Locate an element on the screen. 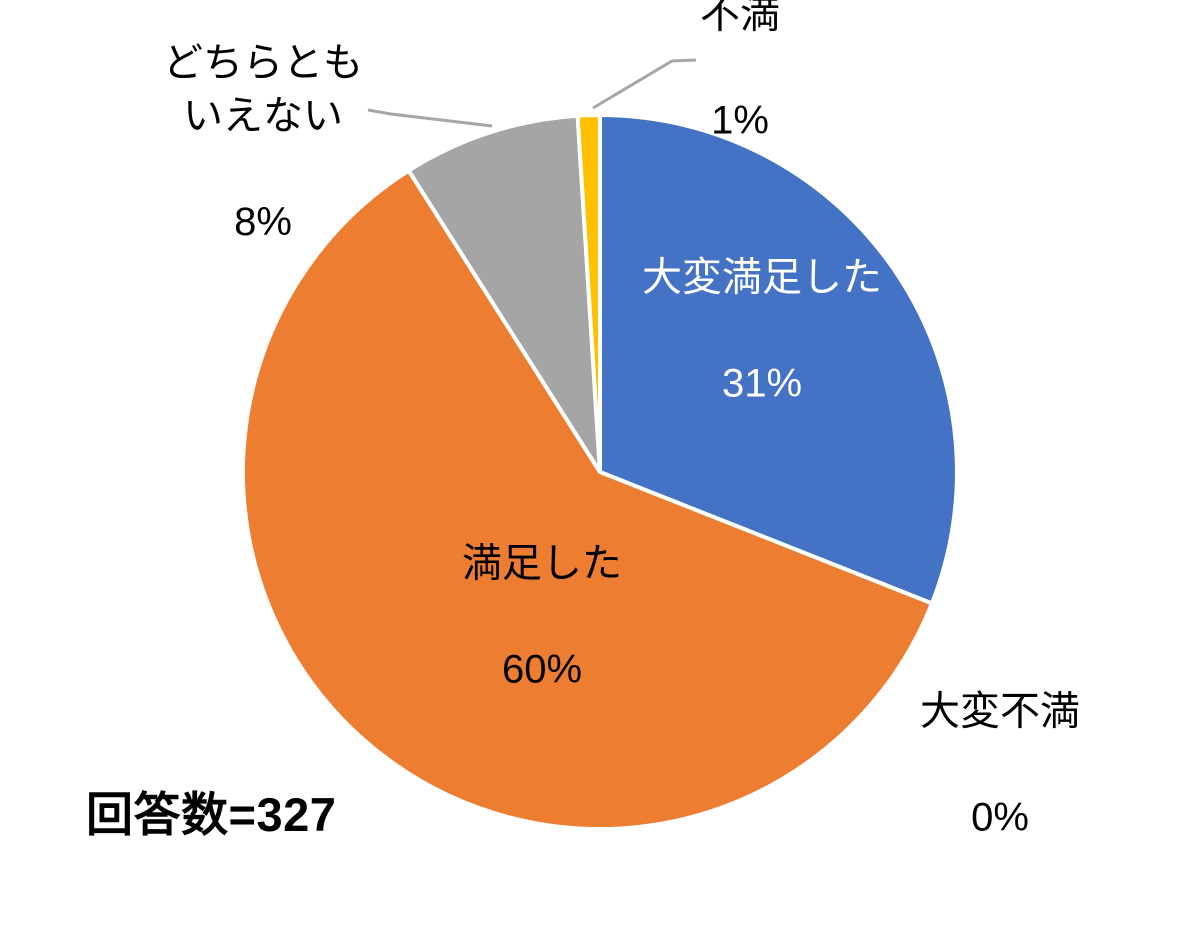 This screenshot has height=942, width=1200. label-very-dissatisfied-pct: 0% is located at coordinates (1000, 817).